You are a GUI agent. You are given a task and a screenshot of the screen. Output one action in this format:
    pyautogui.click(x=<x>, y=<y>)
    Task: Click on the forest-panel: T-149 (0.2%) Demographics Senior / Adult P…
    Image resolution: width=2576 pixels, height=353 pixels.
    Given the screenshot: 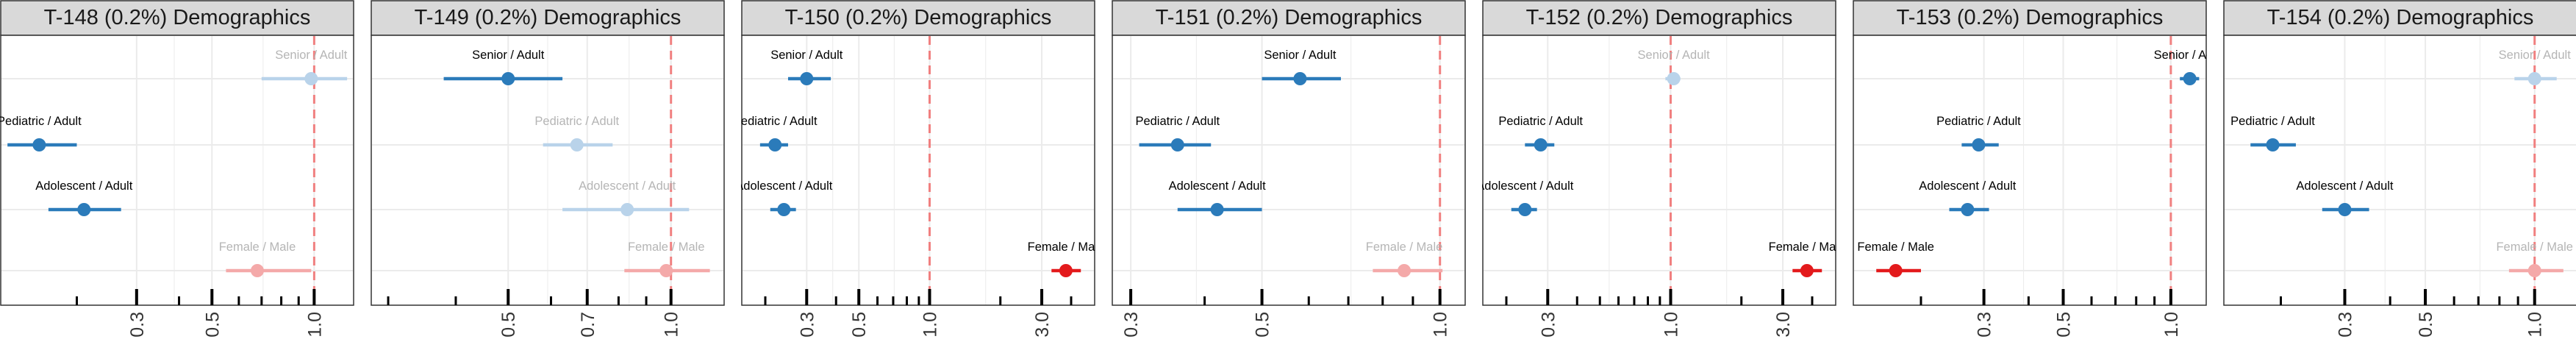 What is the action you would take?
    pyautogui.click(x=548, y=176)
    